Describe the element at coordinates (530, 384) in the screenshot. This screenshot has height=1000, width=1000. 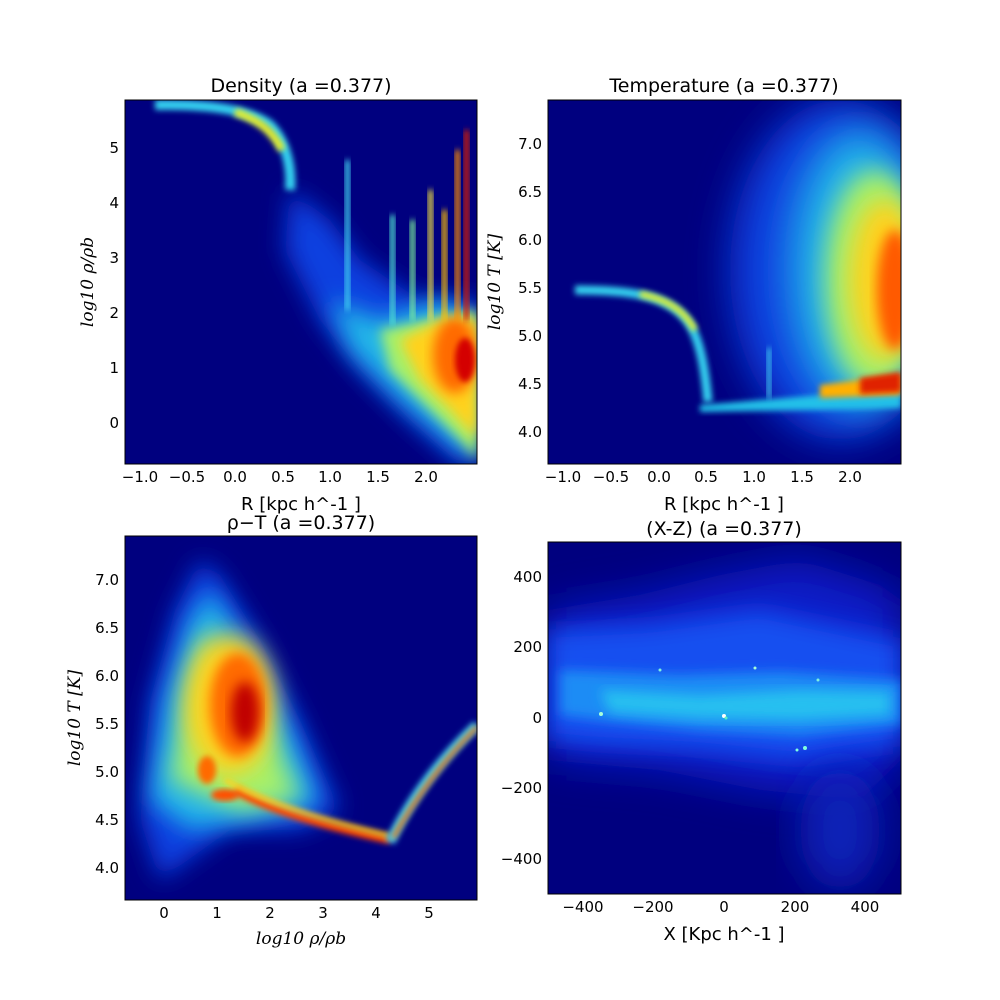
I see `temperature-ytick: 4.5` at that location.